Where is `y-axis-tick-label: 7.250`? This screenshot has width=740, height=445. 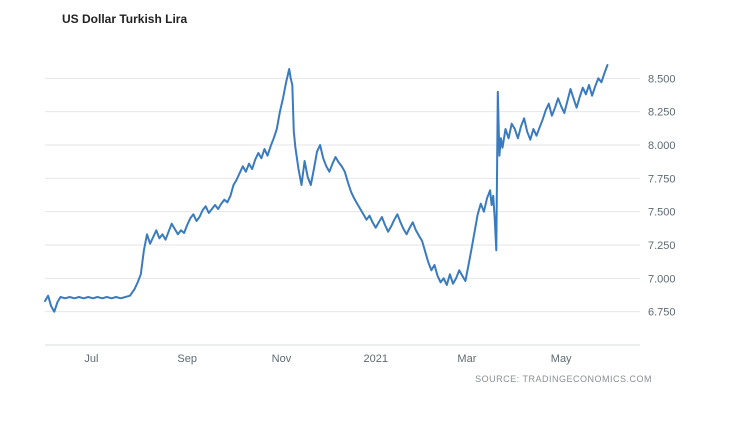
y-axis-tick-label: 7.250 is located at coordinates (662, 246).